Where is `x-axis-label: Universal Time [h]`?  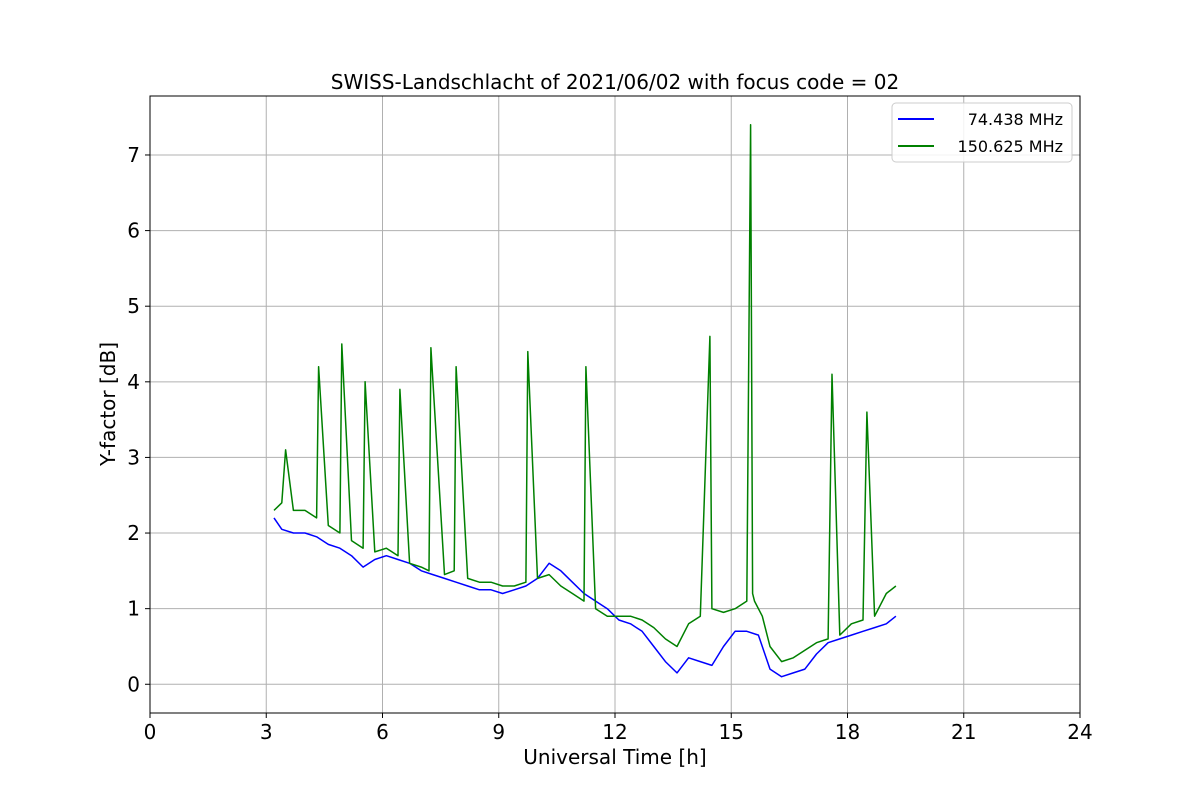
x-axis-label: Universal Time [h] is located at coordinates (614, 757).